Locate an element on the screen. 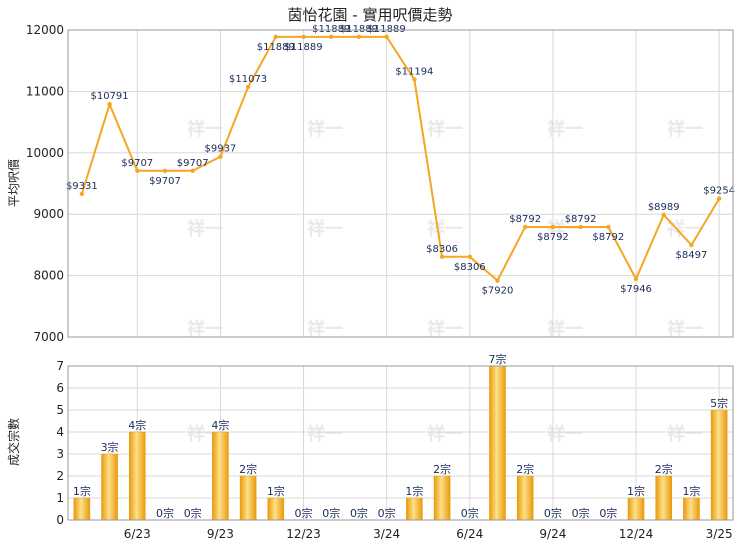 The height and width of the screenshot is (550, 740). price-data-label: $7946 is located at coordinates (636, 289).